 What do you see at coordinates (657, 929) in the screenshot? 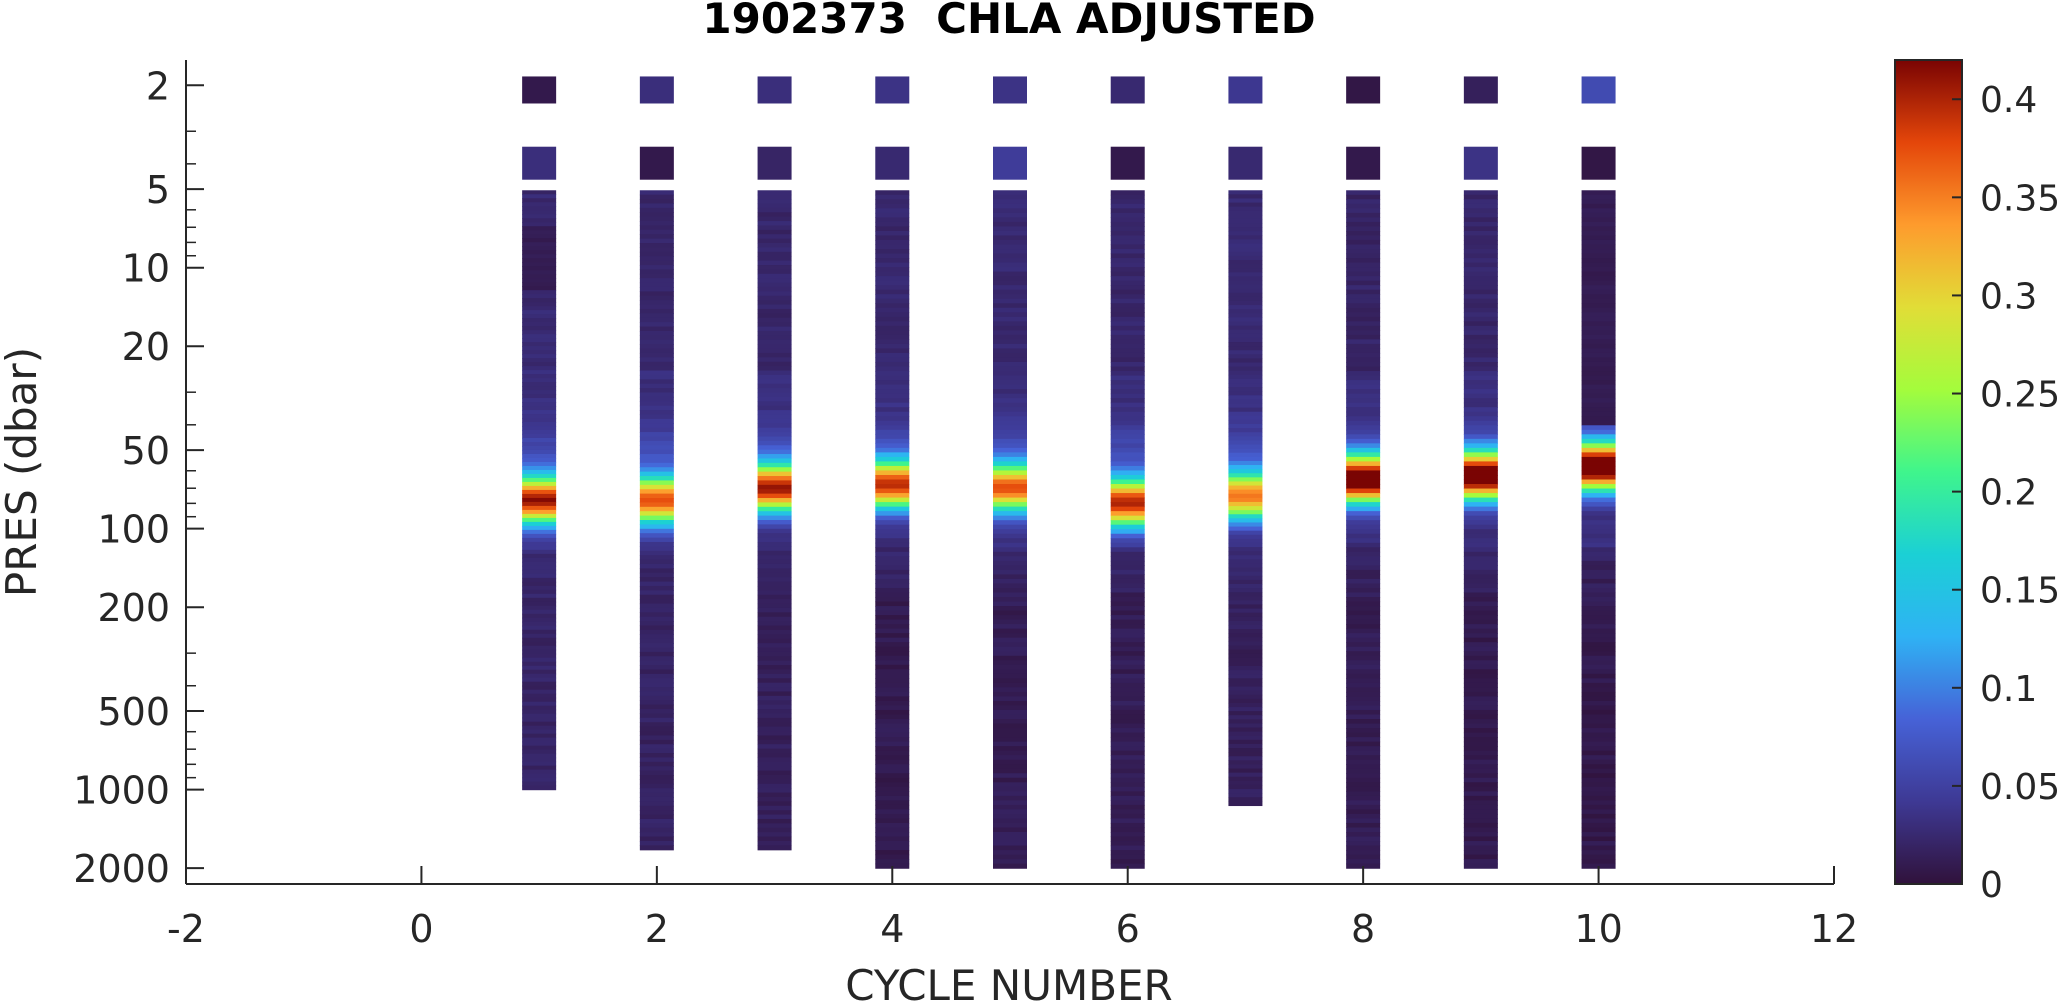
I see `x-tick-label: 2` at bounding box center [657, 929].